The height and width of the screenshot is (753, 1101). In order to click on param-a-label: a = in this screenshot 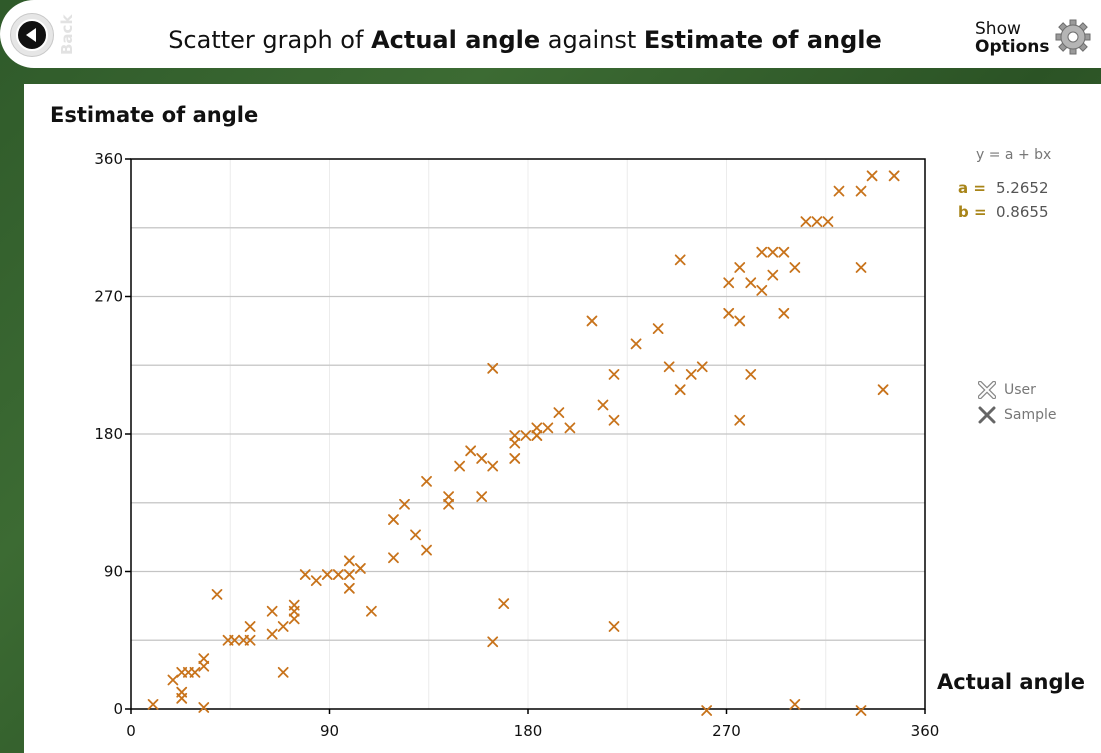, I will do `click(972, 188)`.